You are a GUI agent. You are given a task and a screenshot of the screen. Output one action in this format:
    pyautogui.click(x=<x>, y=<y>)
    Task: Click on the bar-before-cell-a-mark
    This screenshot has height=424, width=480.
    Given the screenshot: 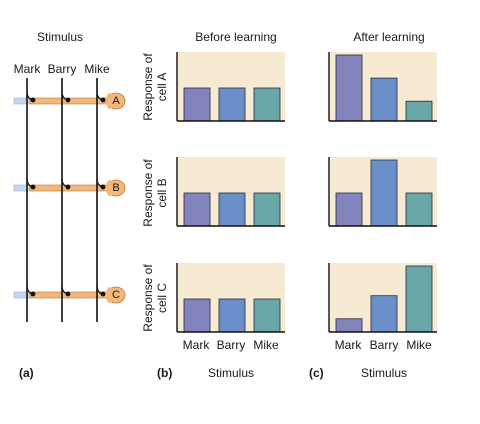 What is the action you would take?
    pyautogui.click(x=197, y=104)
    